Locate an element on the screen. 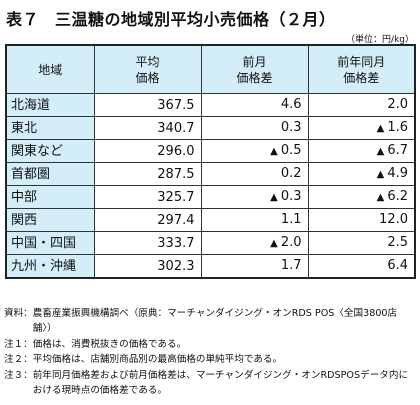  mom-diff-cell: ▲ 0.5 is located at coordinates (254, 151).